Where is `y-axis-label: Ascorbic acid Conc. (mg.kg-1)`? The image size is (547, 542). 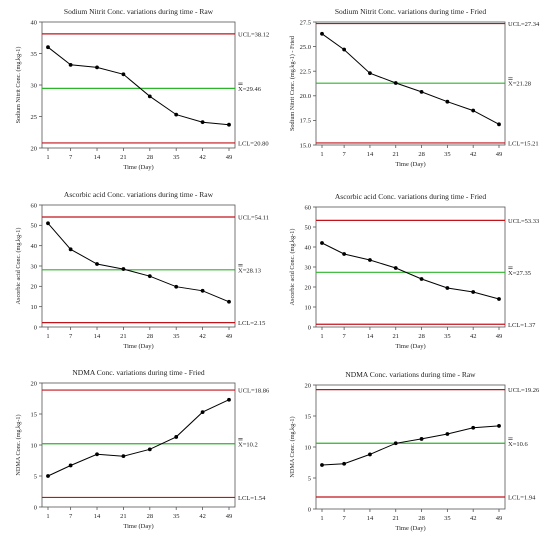
y-axis-label: Ascorbic acid Conc. (mg.kg-1) is located at coordinates (292, 267).